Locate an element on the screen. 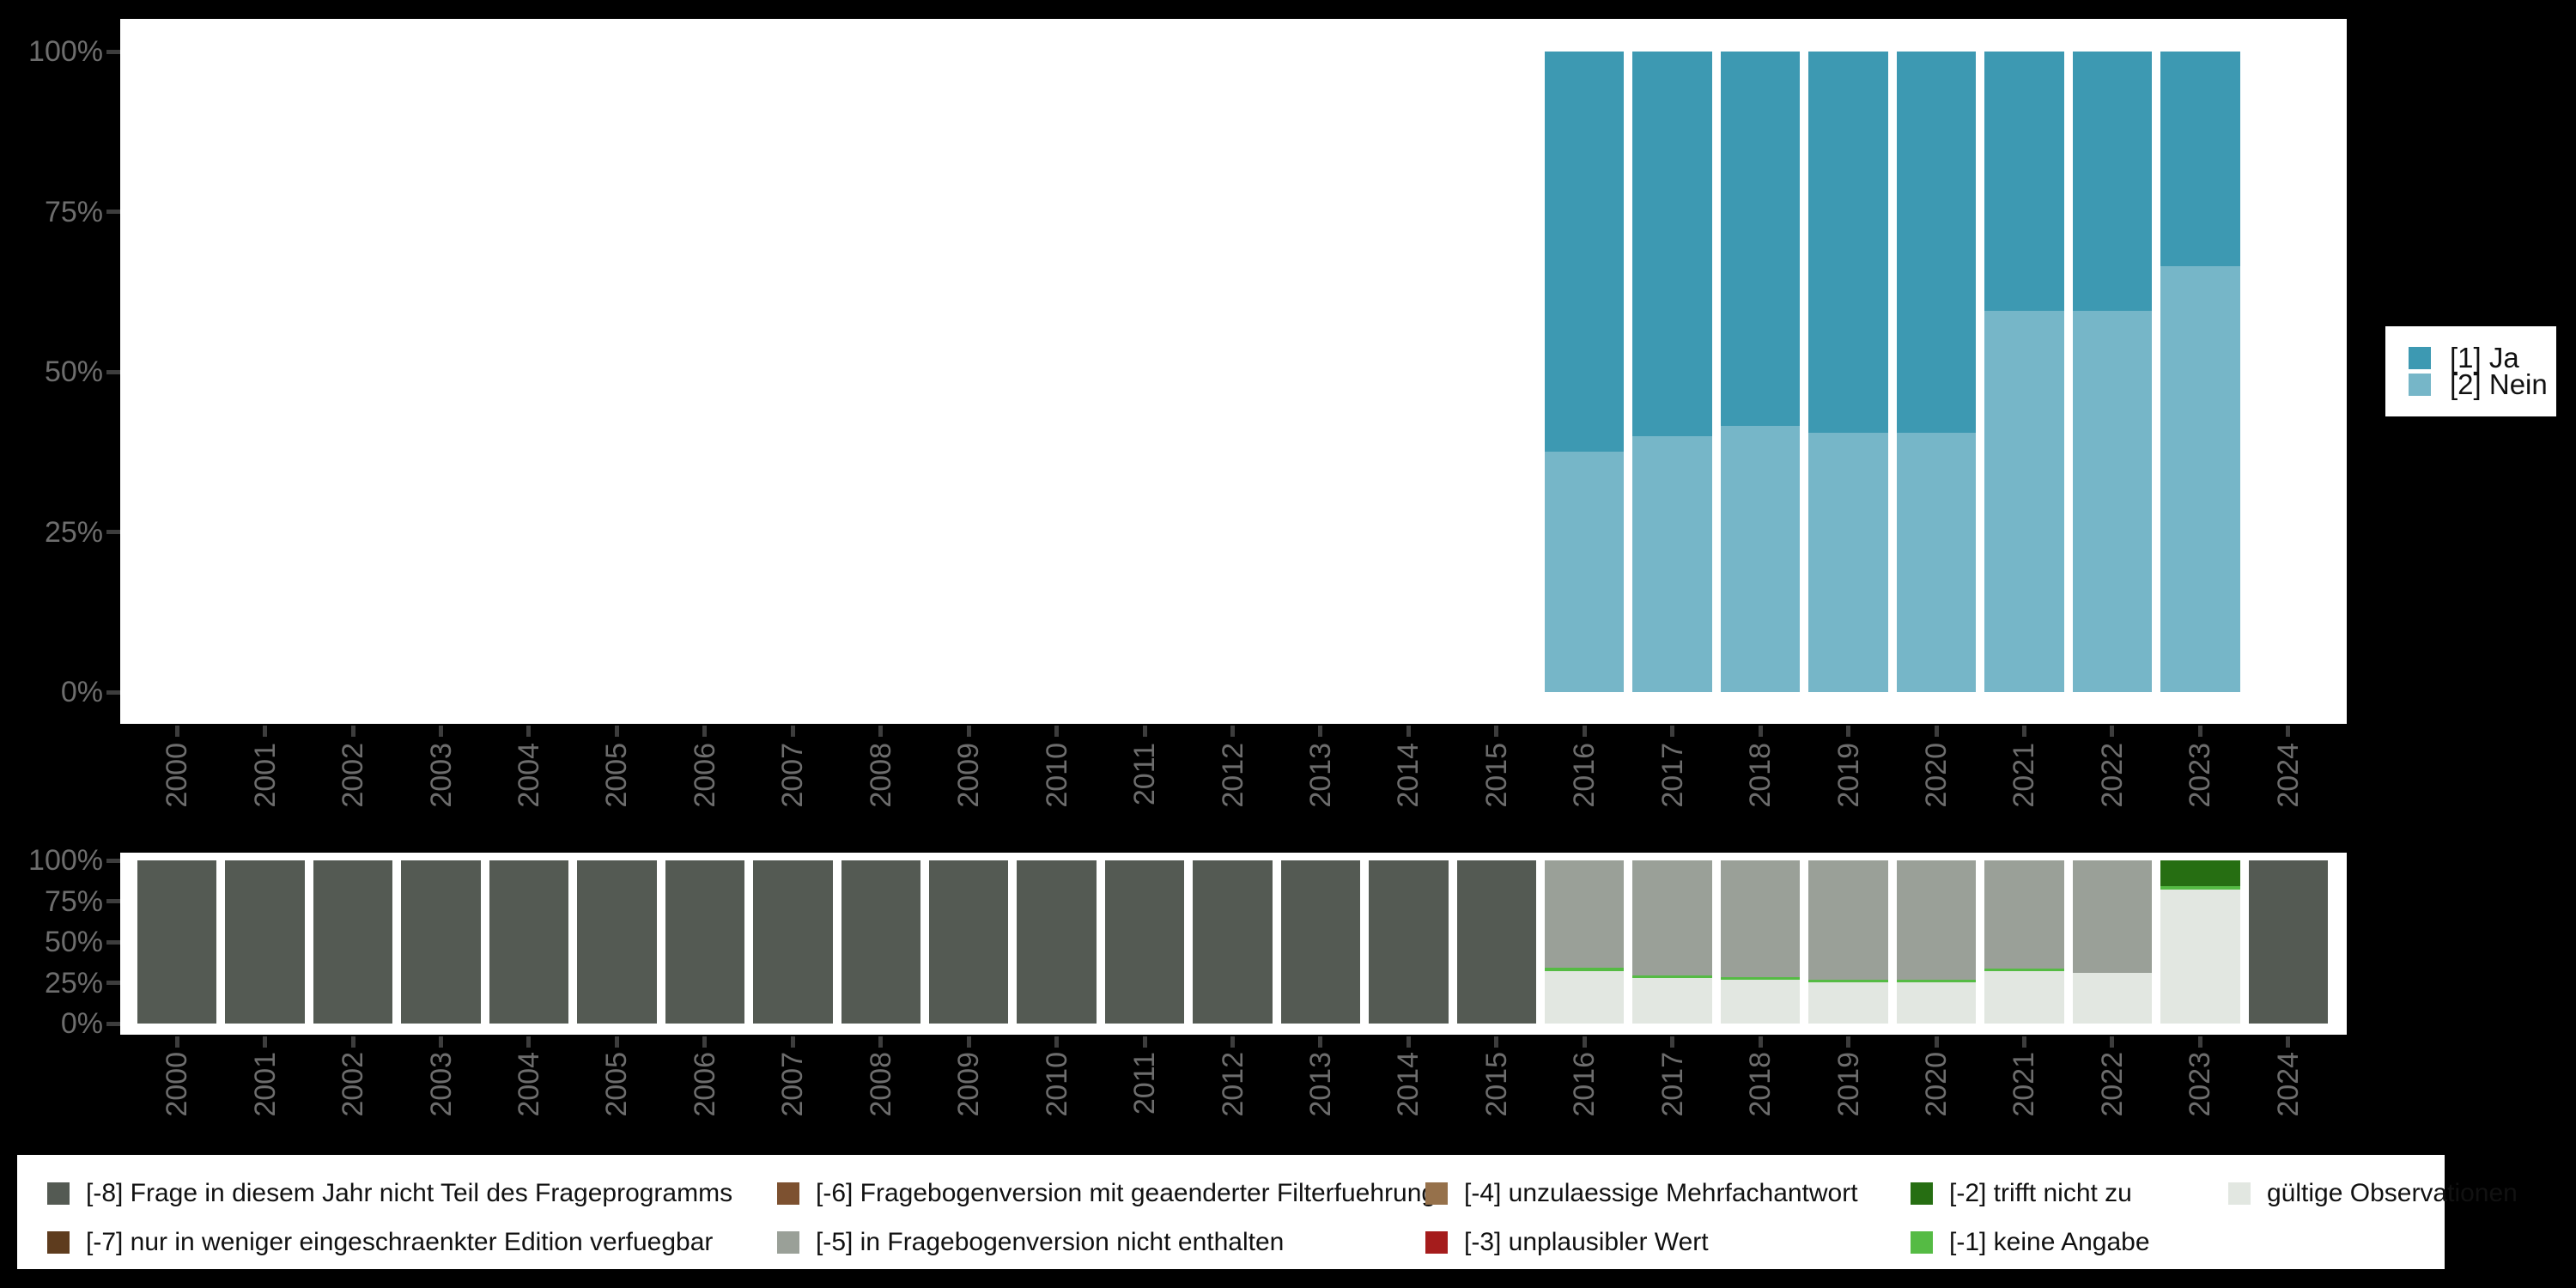  legend-item-ja: [1] Ja is located at coordinates (2482, 358).